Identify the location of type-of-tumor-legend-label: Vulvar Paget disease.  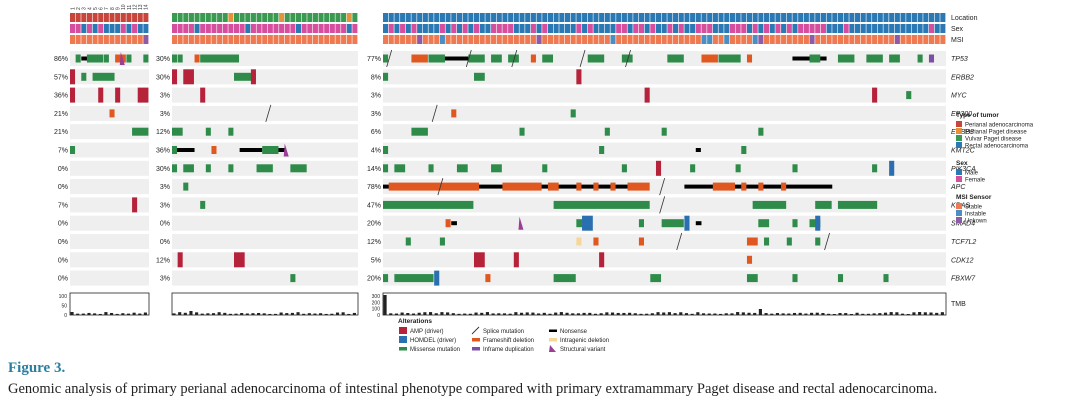
(993, 140).